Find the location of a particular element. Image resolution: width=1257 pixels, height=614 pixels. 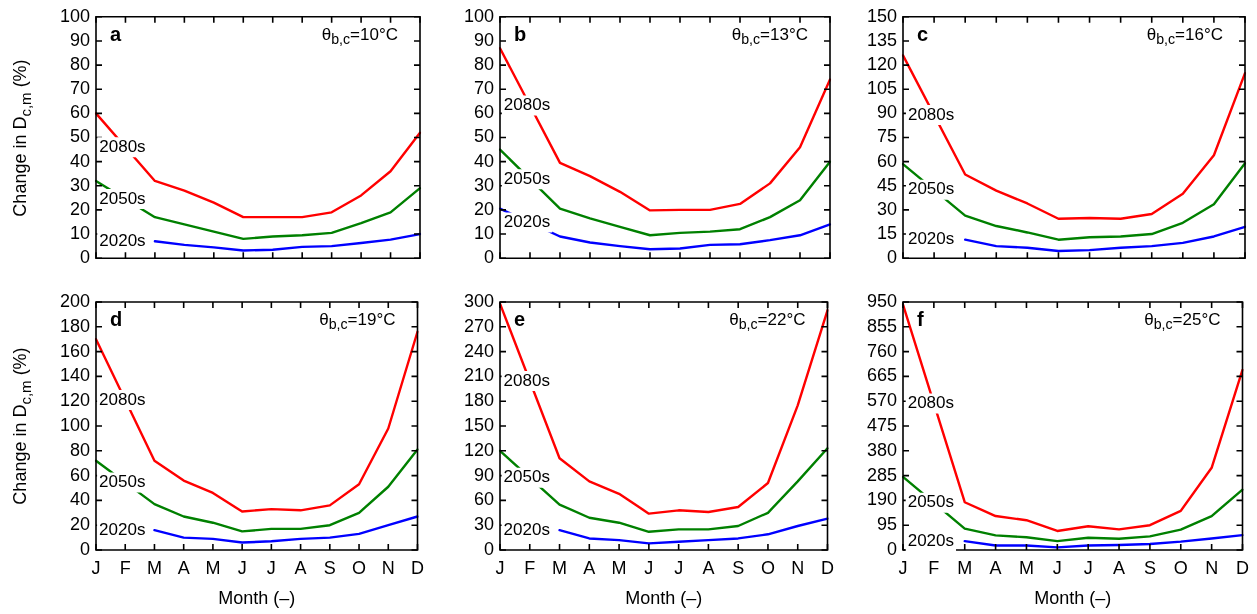

y-tick-label: 200 is located at coordinates (74, 300).